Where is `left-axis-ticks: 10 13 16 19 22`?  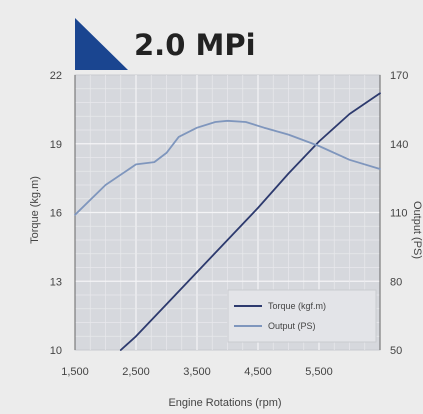
left-axis-ticks: 10 13 16 19 22 is located at coordinates (56, 213).